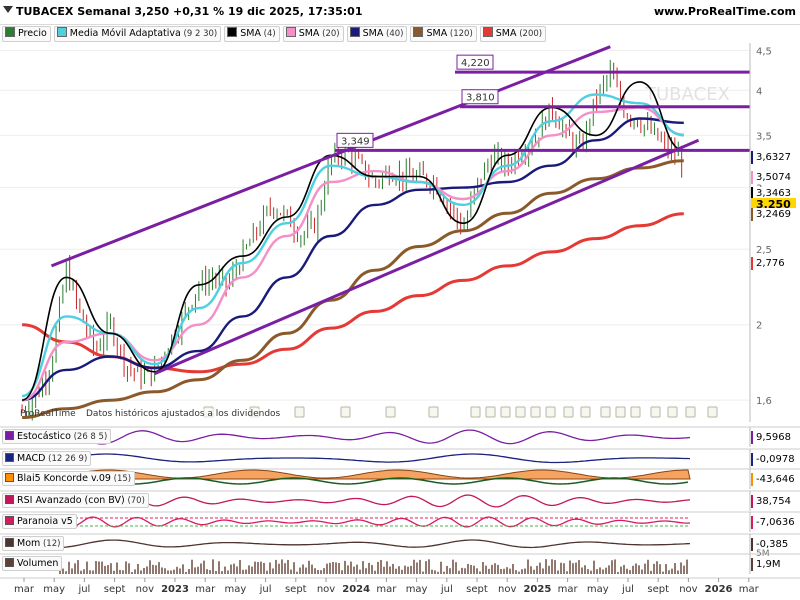 The width and height of the screenshot is (800, 600). What do you see at coordinates (313, 34) in the screenshot?
I see `legend-item-3: SMA (20)` at bounding box center [313, 34].